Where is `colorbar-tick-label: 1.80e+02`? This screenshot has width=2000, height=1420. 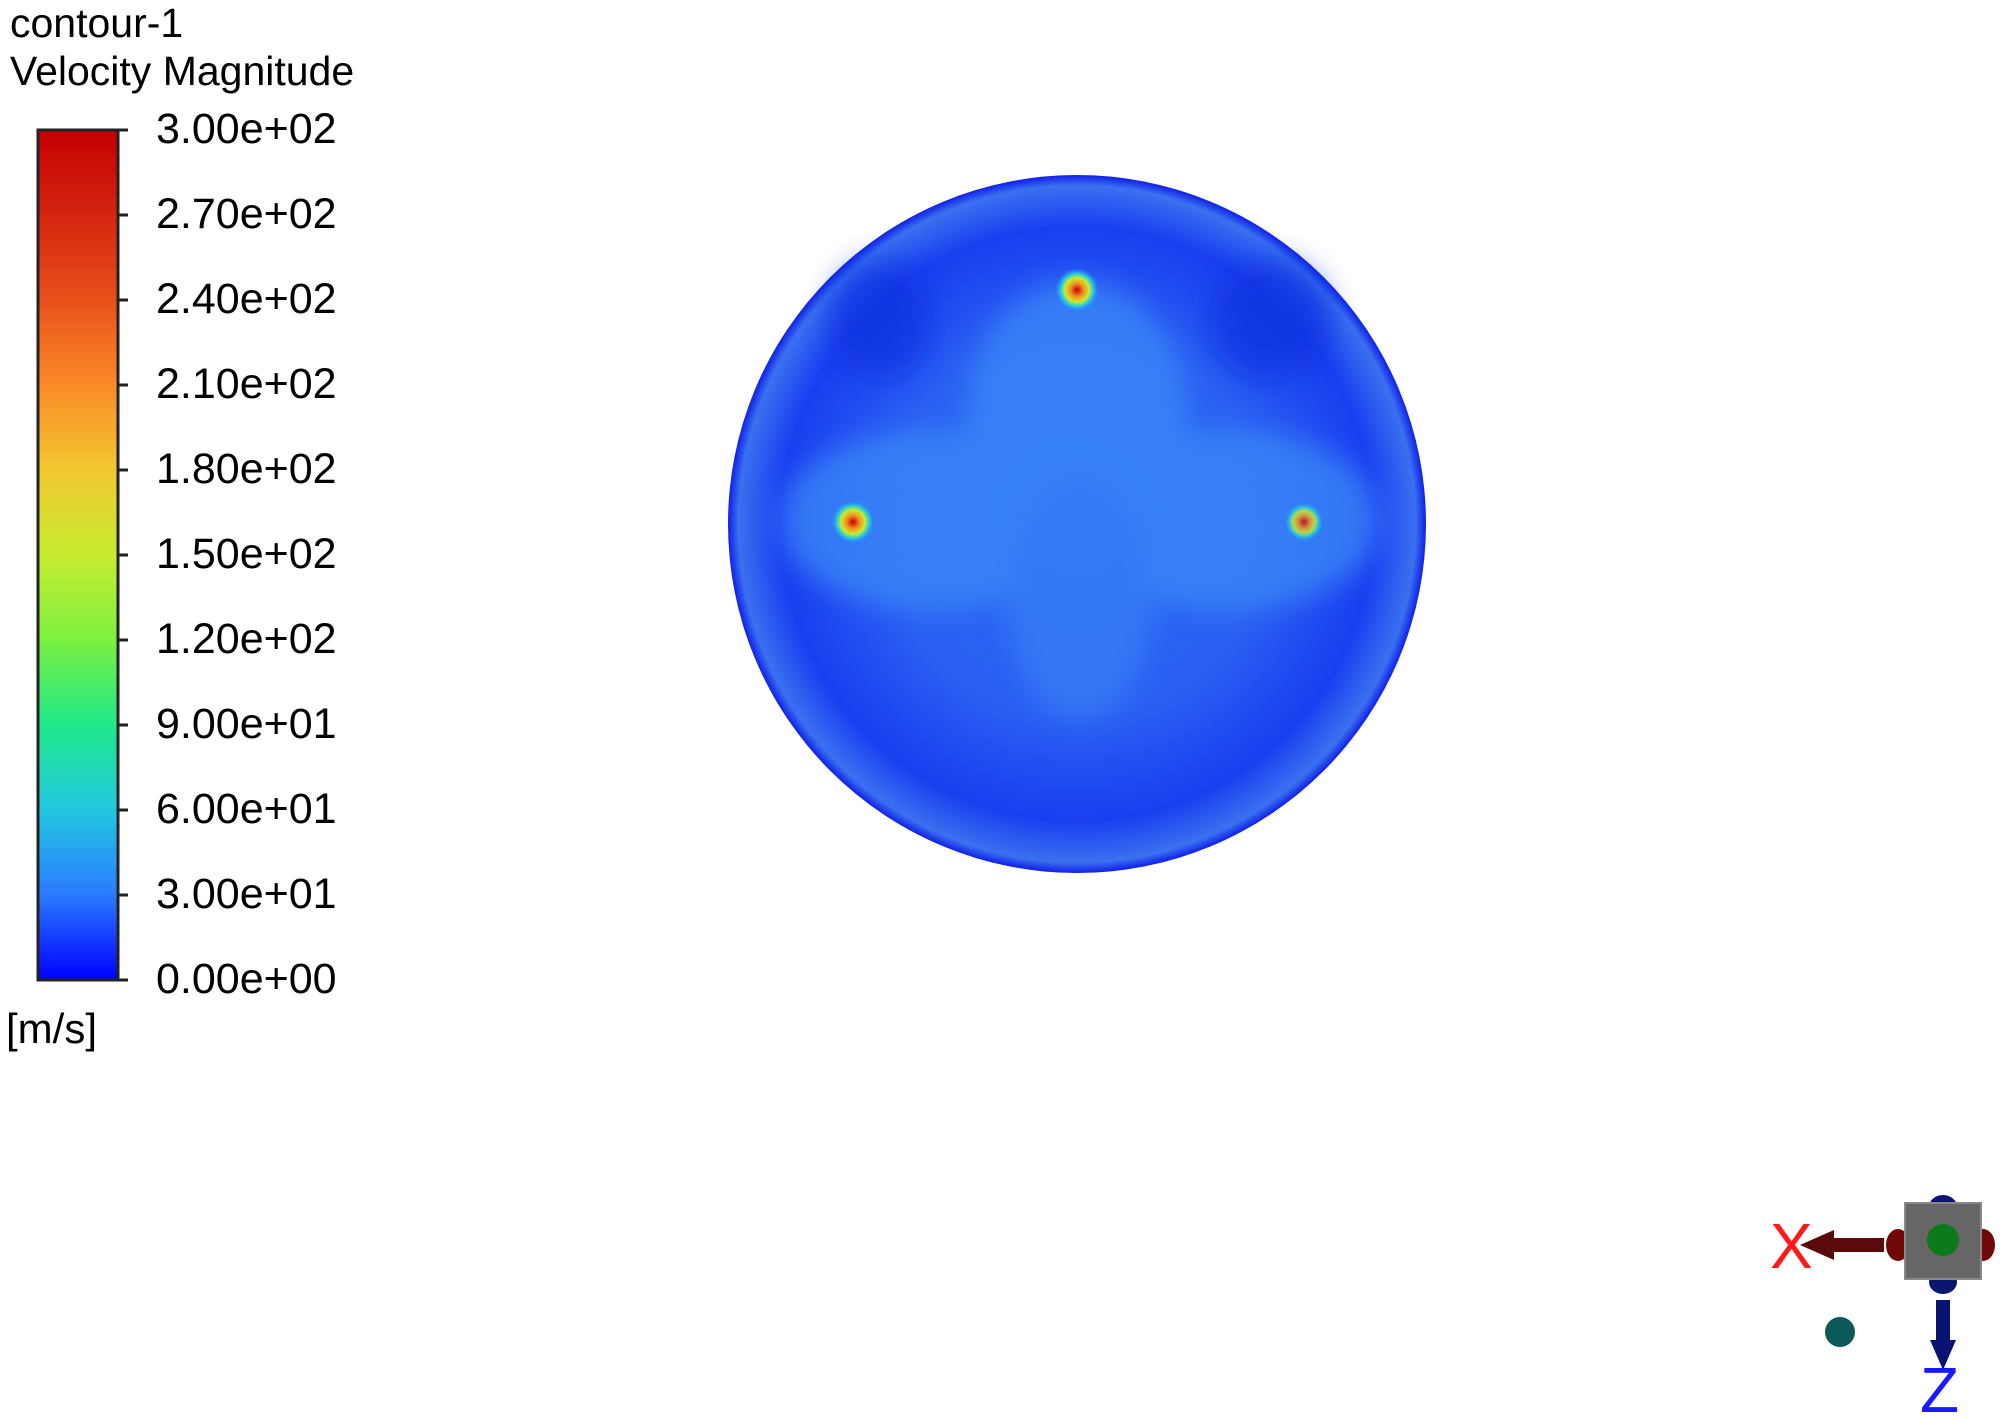 colorbar-tick-label: 1.80e+02 is located at coordinates (246, 469).